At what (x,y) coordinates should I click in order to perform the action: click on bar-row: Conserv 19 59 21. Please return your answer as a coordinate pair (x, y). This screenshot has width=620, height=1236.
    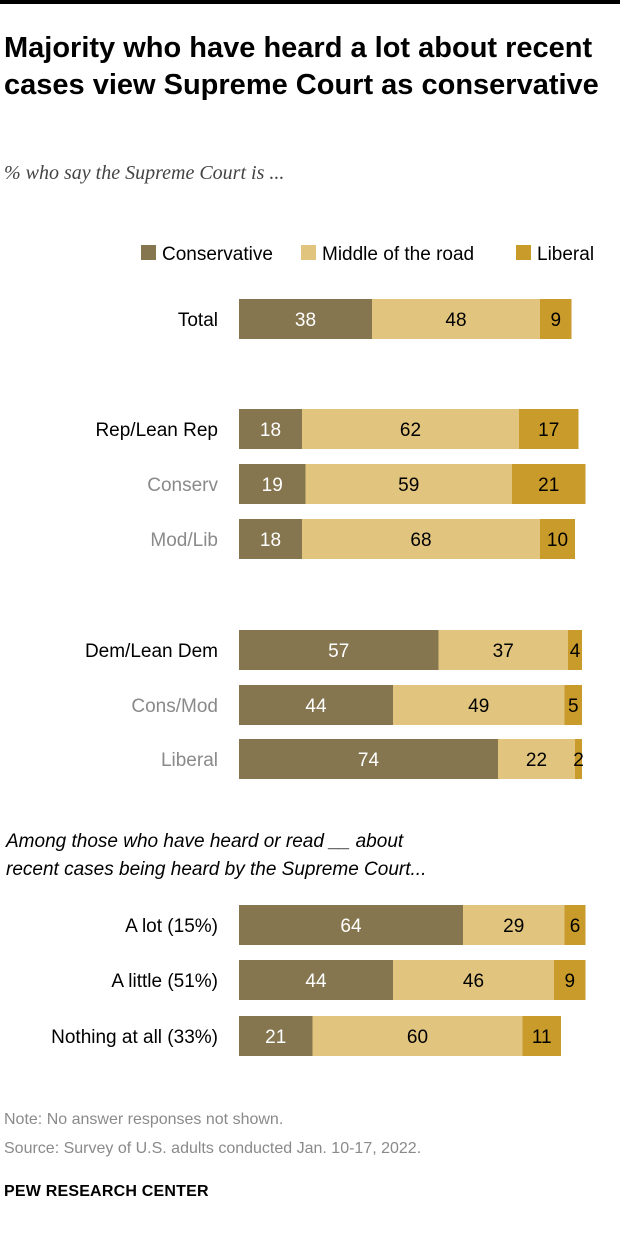
    Looking at the image, I should click on (366, 484).